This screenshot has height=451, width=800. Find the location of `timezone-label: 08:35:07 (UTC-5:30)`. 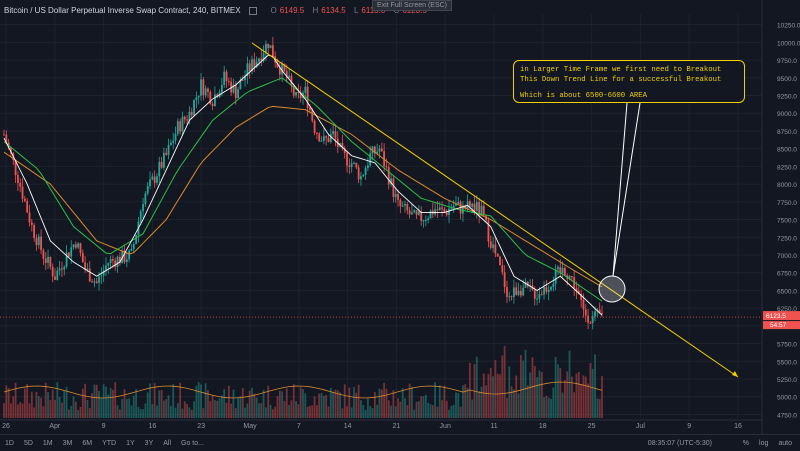

timezone-label: 08:35:07 (UTC-5:30) is located at coordinates (679, 443).